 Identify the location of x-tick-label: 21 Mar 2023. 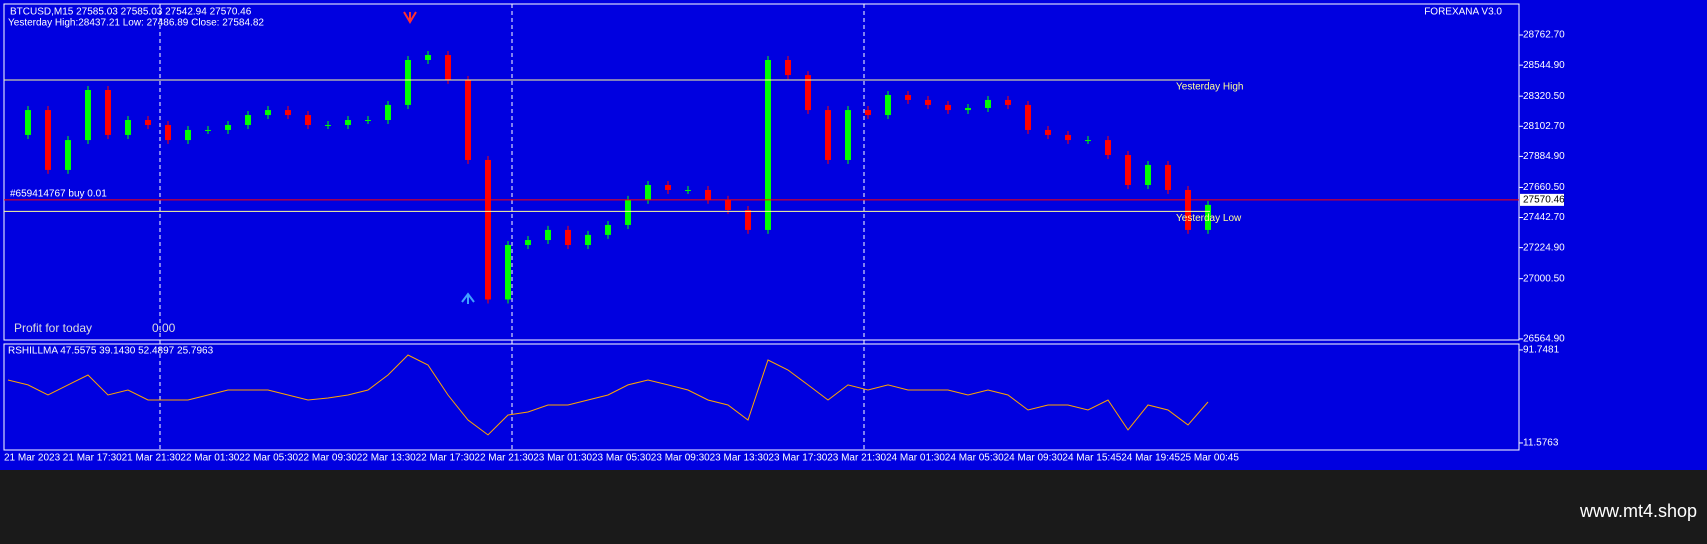
(32, 458).